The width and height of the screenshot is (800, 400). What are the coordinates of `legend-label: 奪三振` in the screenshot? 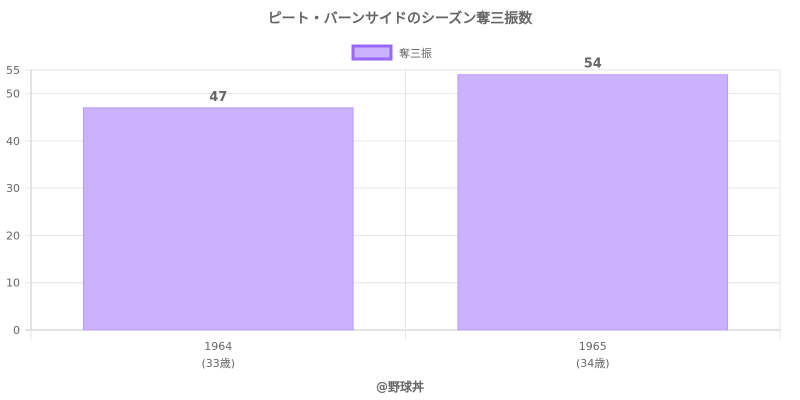 It's located at (415, 53).